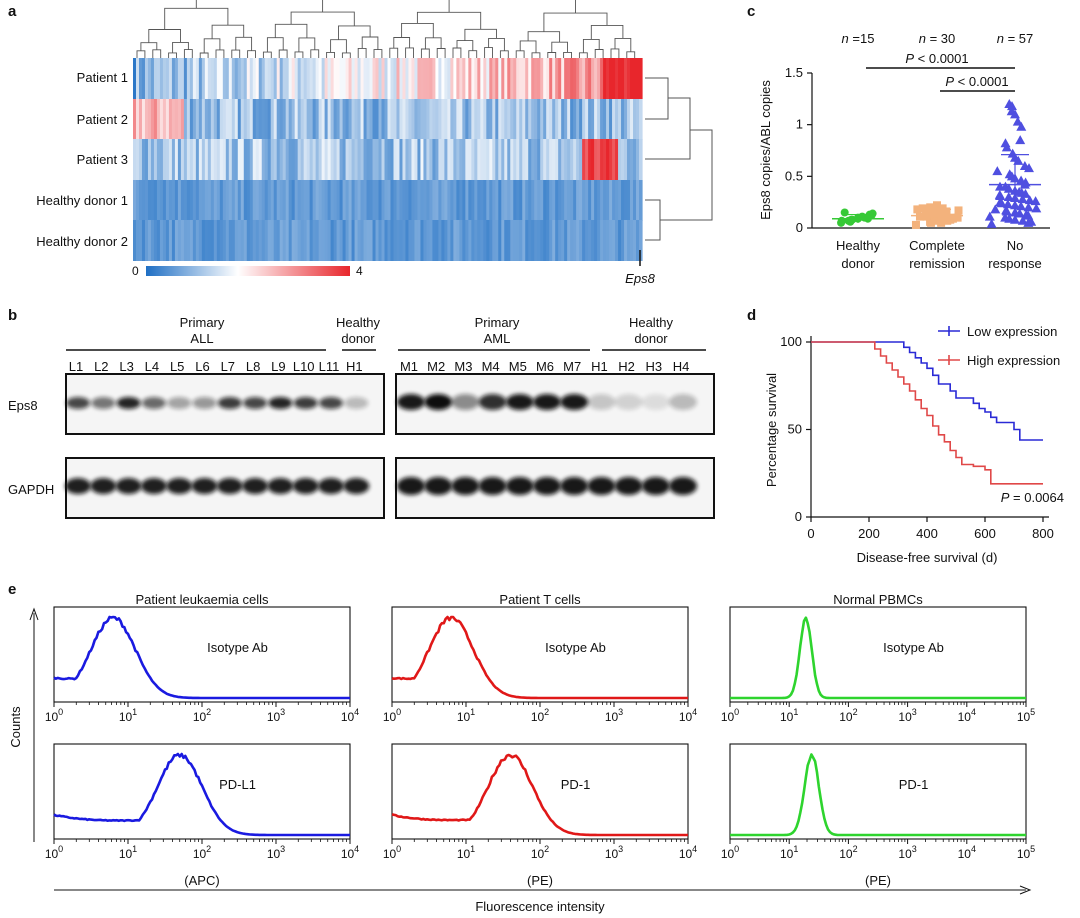  I want to click on y-tick-label: 0.5, so click(794, 175).